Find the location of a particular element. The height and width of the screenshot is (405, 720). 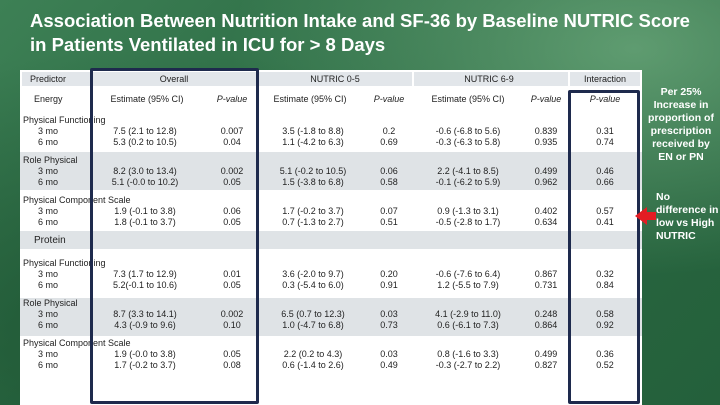

overall-estimate: 5.2(-0.1 to 10.6) is located at coordinates (145, 285).